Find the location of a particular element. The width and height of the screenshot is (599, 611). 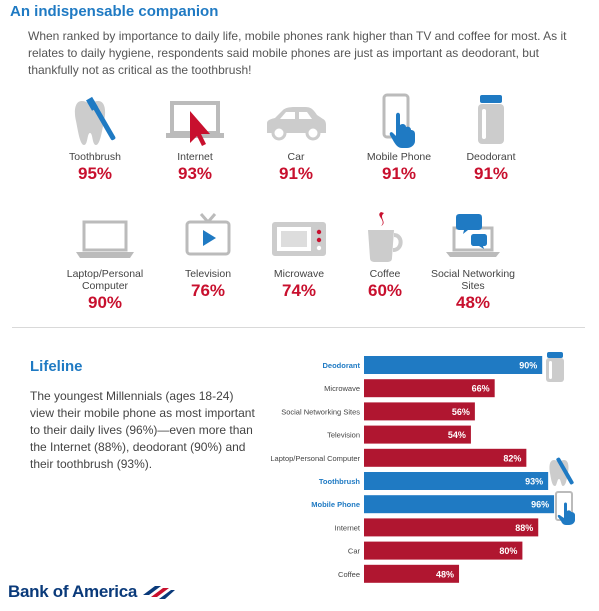

bar-category-label: Laptop/Personal Computer is located at coordinates (315, 458).